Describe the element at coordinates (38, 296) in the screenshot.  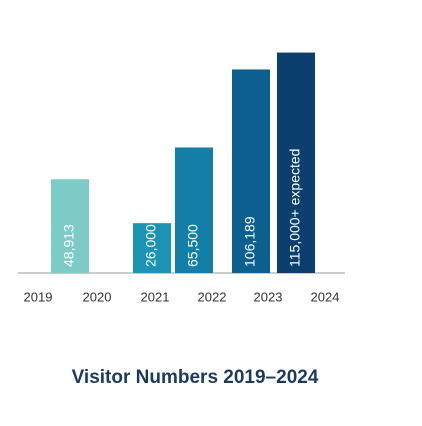
I see `x-tick-label: 2019` at that location.